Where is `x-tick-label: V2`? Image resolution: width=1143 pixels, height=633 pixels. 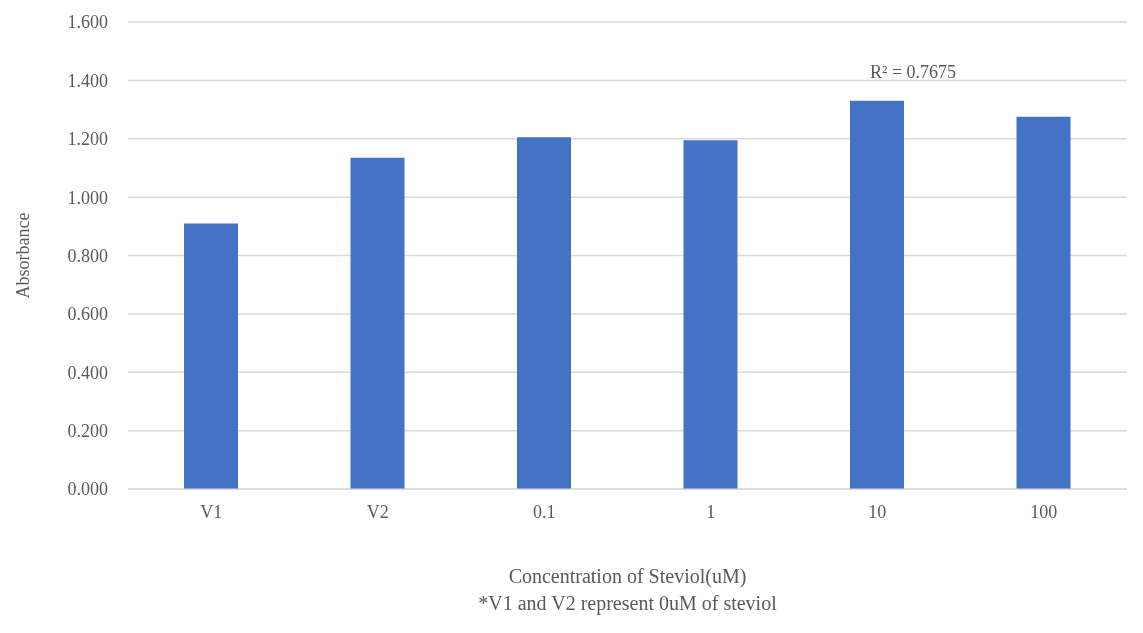 x-tick-label: V2 is located at coordinates (377, 511).